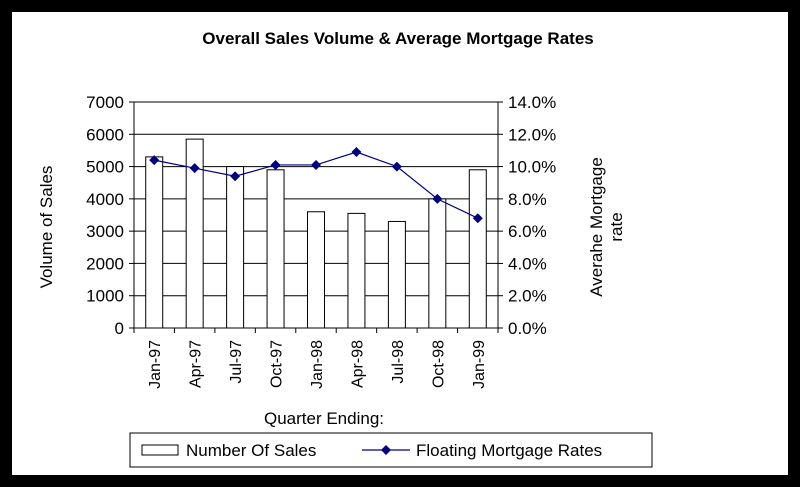 This screenshot has height=487, width=800. Describe the element at coordinates (324, 418) in the screenshot. I see `x-axis-label: Quarter Ending:` at that location.